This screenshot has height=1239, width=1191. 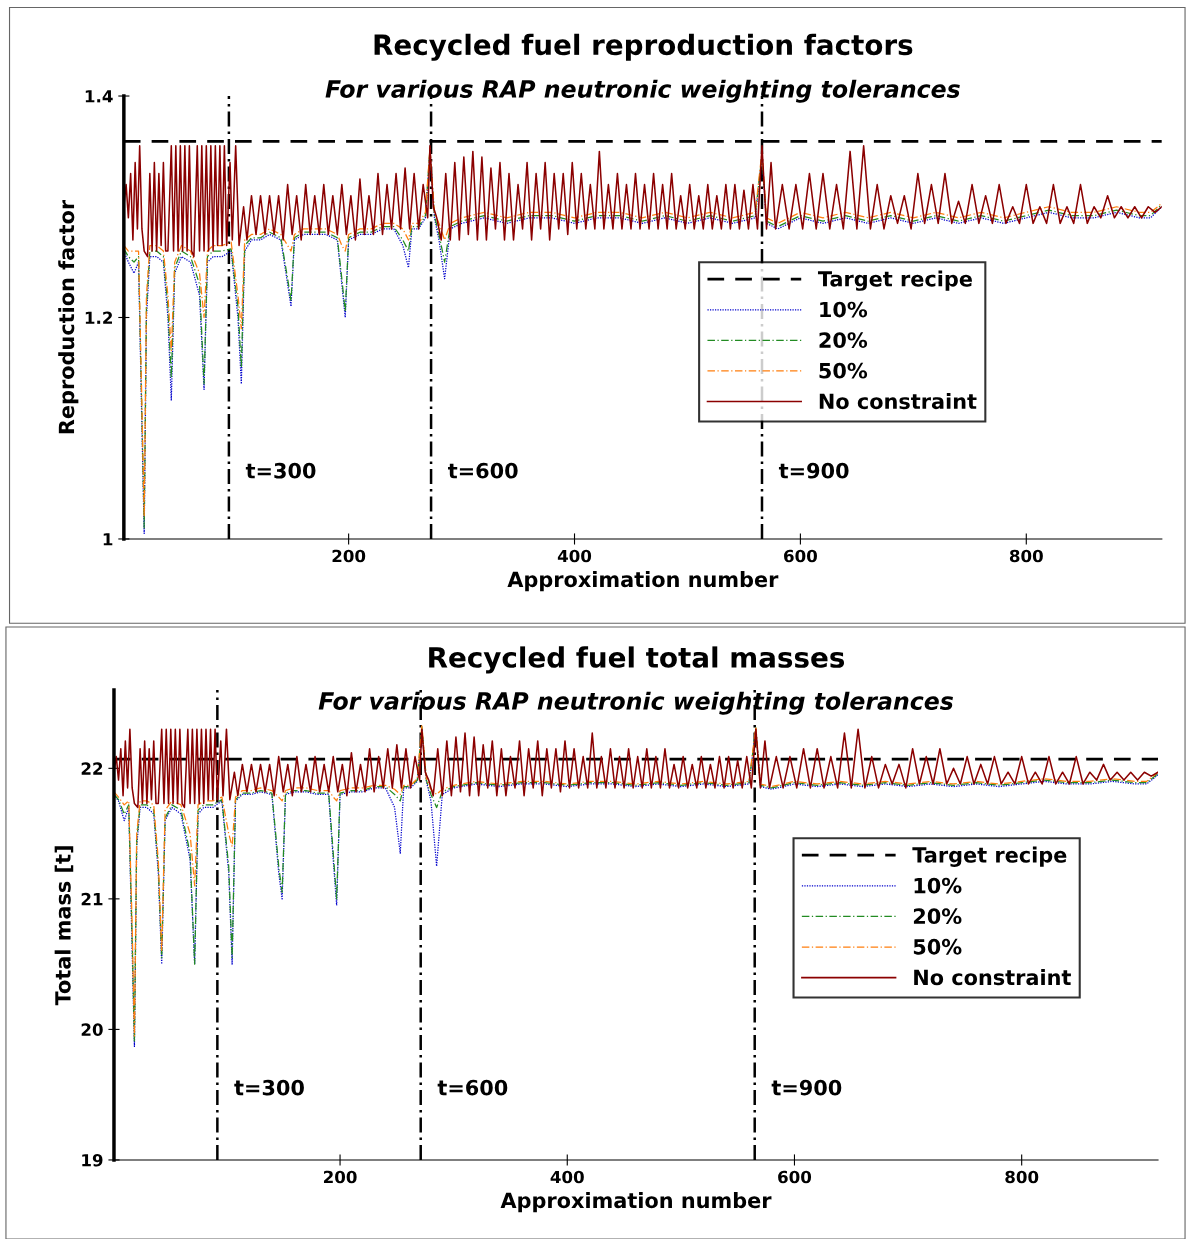 I want to click on y-tick-label: 20, so click(x=92, y=1029).